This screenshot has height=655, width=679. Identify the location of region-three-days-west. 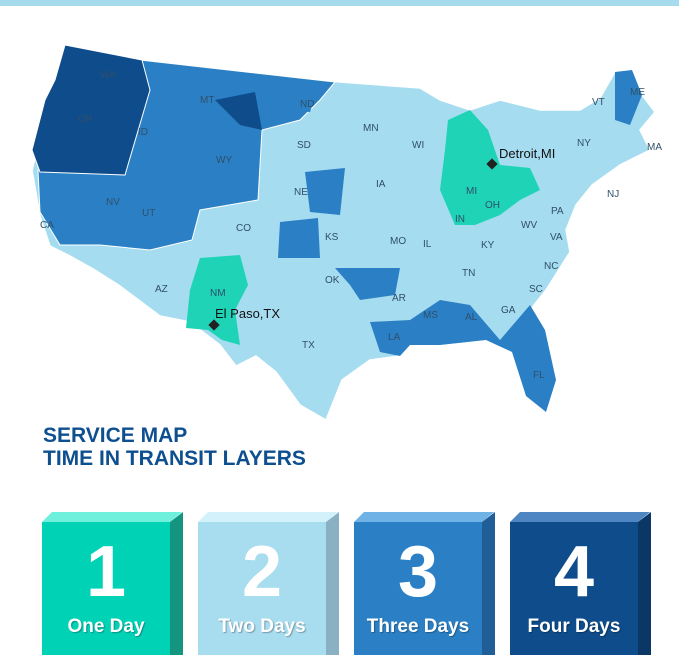
(186, 155).